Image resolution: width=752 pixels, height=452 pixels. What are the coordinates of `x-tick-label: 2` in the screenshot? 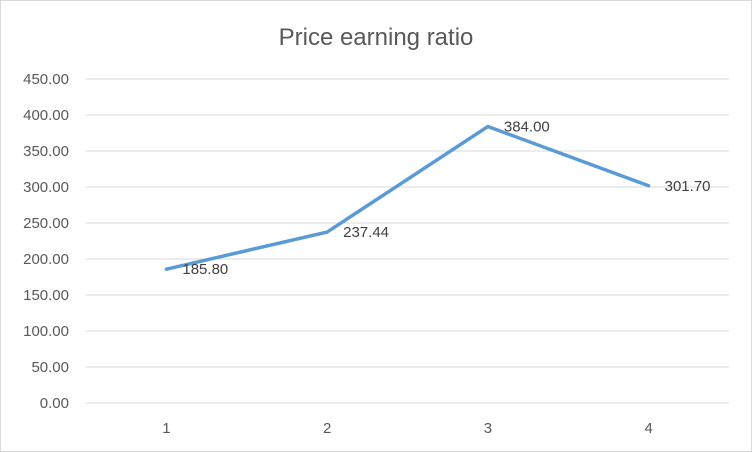 It's located at (327, 428).